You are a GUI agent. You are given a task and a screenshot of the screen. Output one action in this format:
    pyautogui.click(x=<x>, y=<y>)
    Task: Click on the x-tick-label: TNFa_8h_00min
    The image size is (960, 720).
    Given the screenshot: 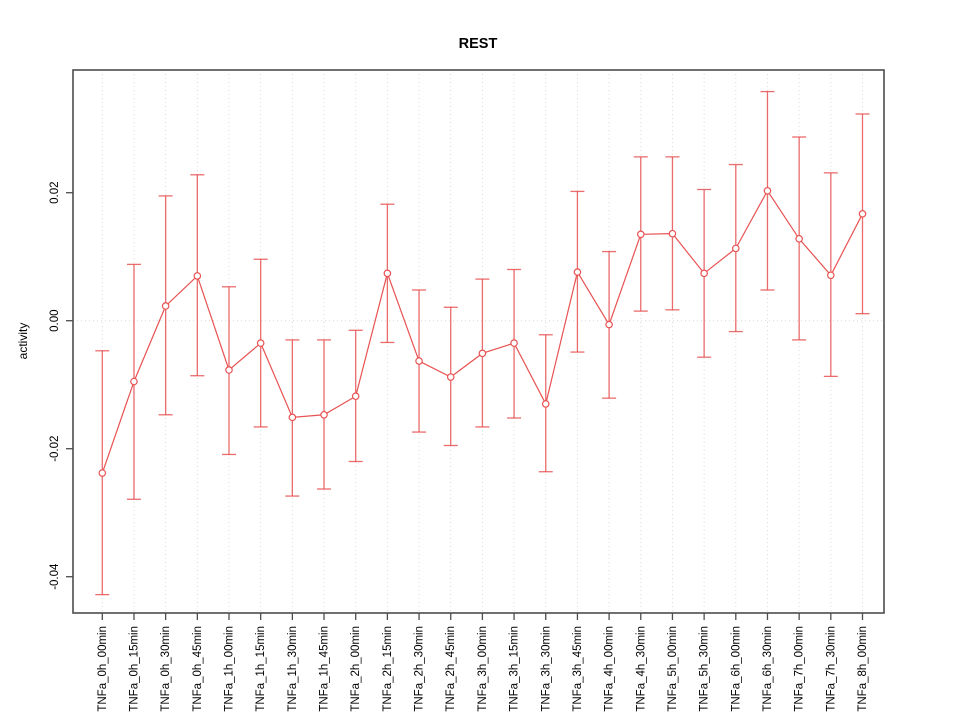 What is the action you would take?
    pyautogui.click(x=863, y=669)
    